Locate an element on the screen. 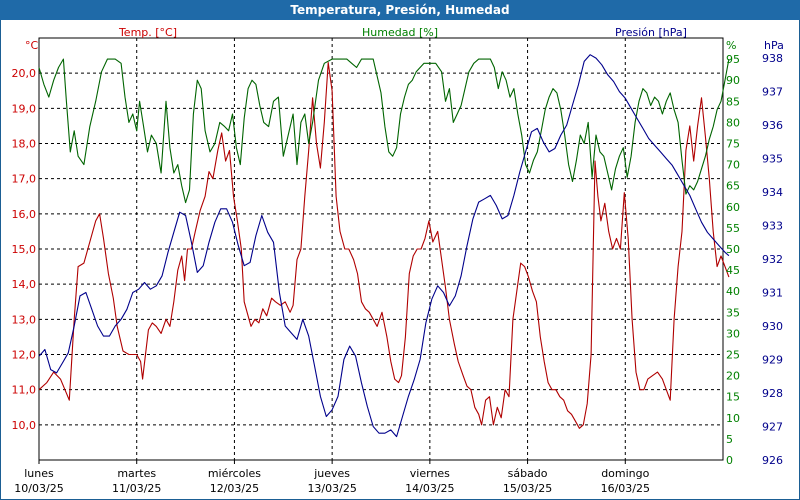 The height and width of the screenshot is (500, 800). pressure-unit: hPa is located at coordinates (774, 45).